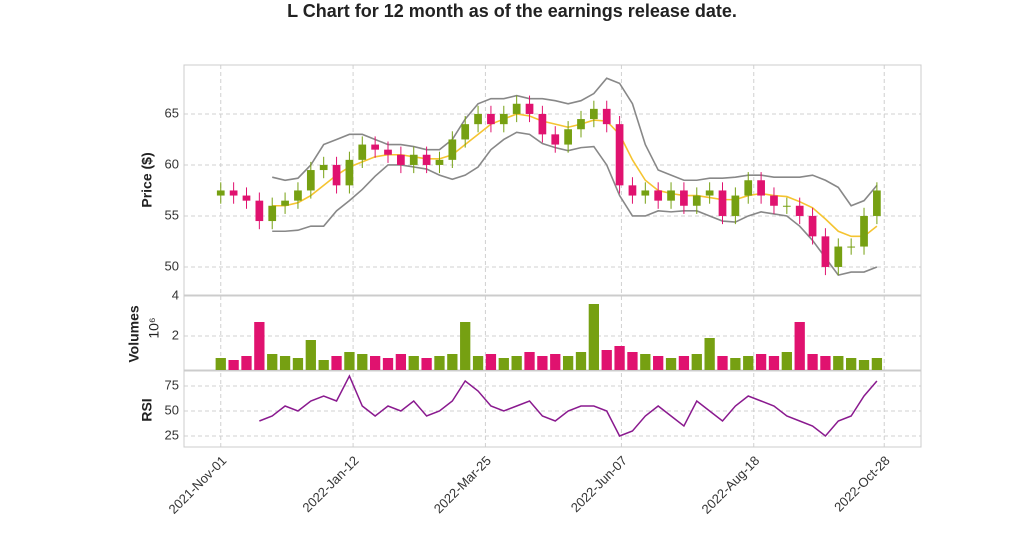 The width and height of the screenshot is (1024, 546). Describe the element at coordinates (172, 384) in the screenshot. I see `y-tick-label: 75` at that location.